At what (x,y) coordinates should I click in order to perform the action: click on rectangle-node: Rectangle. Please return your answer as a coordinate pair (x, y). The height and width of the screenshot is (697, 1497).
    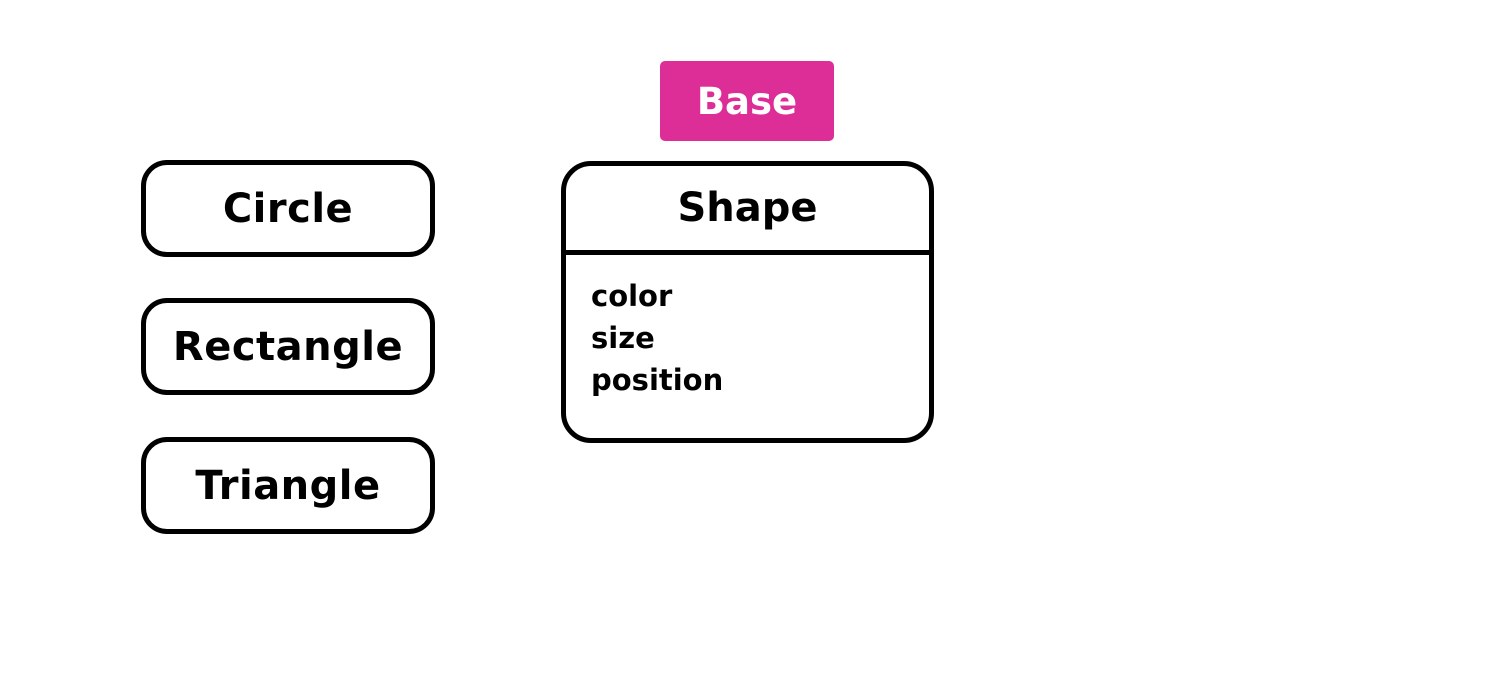
    Looking at the image, I should click on (288, 346).